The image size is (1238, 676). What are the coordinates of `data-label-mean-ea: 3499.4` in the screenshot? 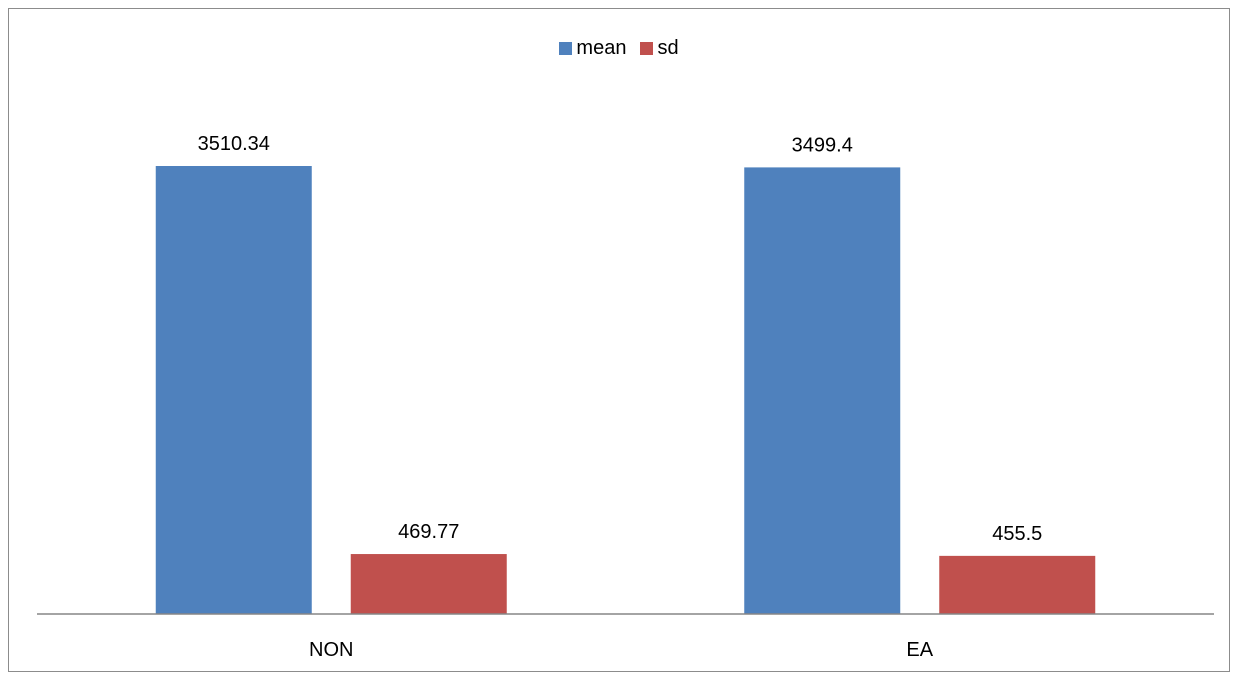 It's located at (822, 145).